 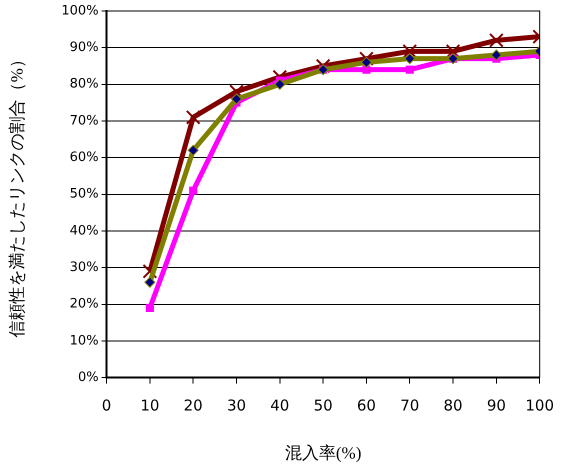 I want to click on y-axis-title: 信頼性を満たしたリンクの割合（%）, so click(x=17, y=194).